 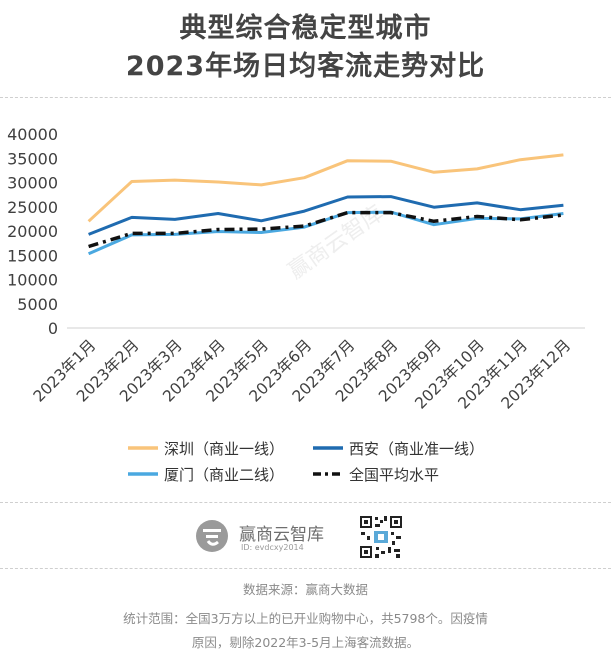 What do you see at coordinates (53, 328) in the screenshot?
I see `y-tick-label: 0` at bounding box center [53, 328].